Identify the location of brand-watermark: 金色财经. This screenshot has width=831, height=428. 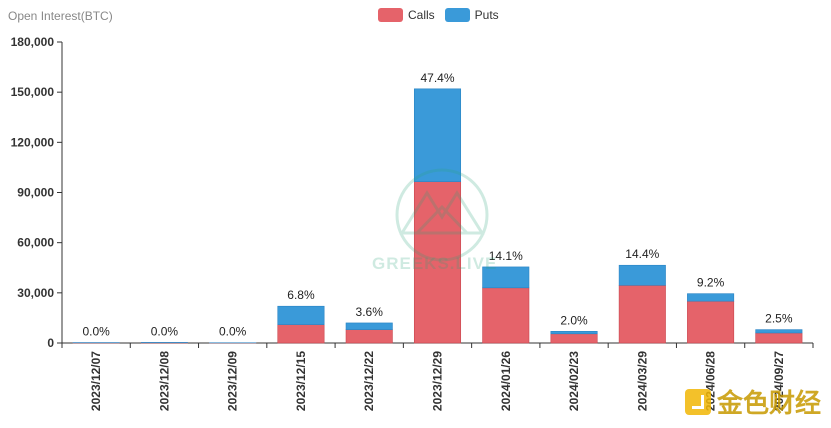
(752, 401).